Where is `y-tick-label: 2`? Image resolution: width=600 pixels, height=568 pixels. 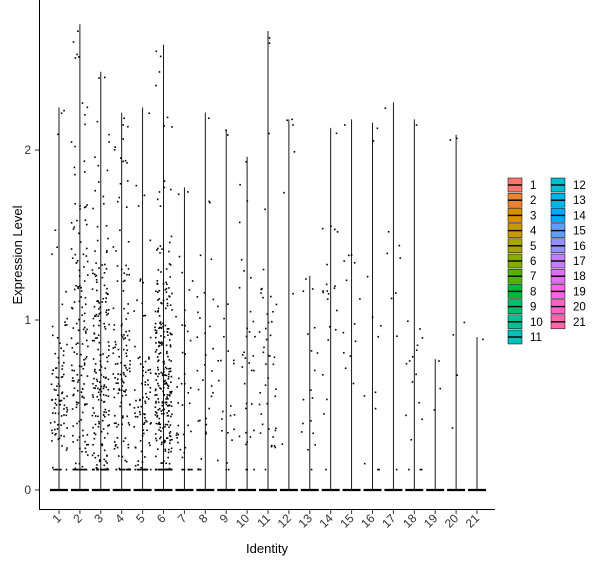 y-tick-label: 2 is located at coordinates (27, 150).